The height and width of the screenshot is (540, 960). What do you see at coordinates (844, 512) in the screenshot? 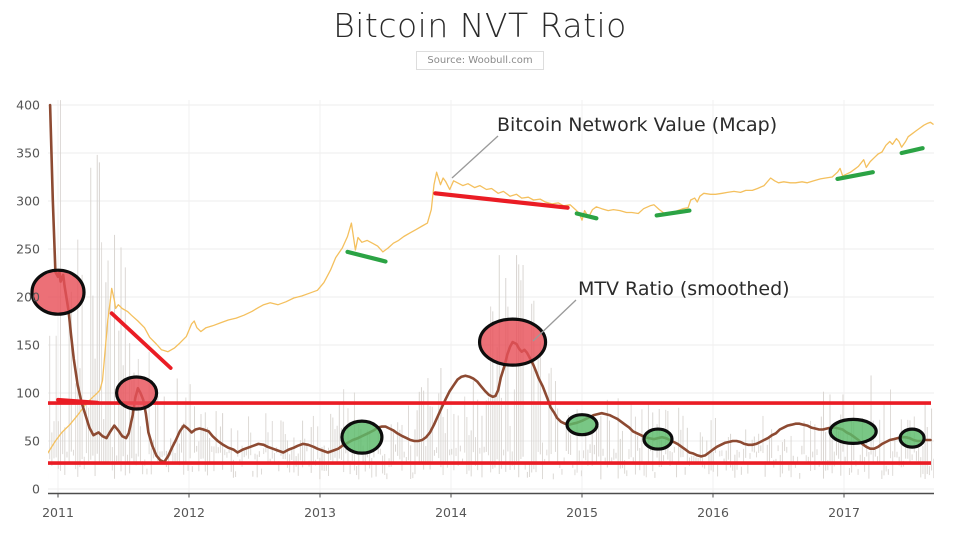
I see `x-tick-label: 2017` at bounding box center [844, 512].